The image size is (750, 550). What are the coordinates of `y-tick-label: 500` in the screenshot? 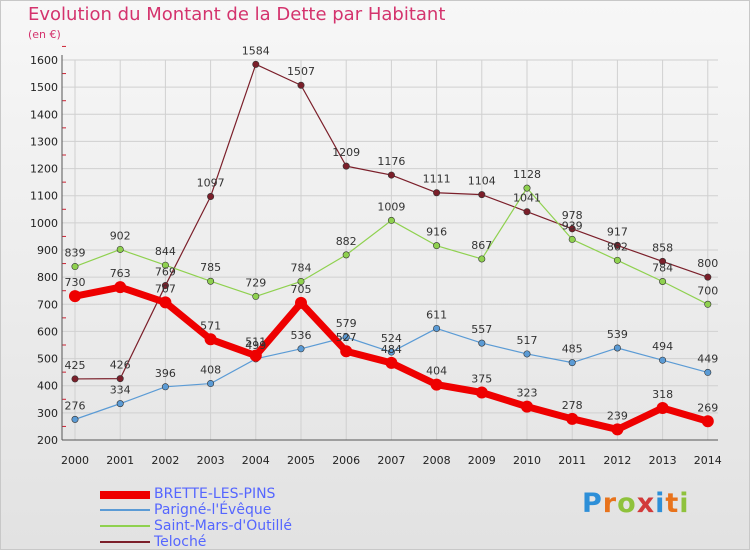 It's located at (47, 359).